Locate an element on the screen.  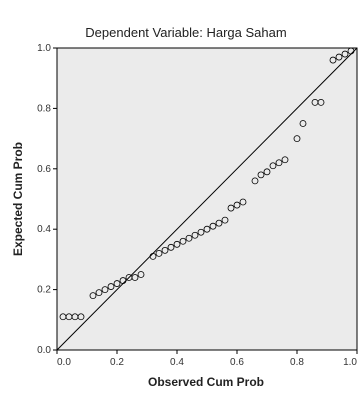
x-tick-label: 1.0 is located at coordinates (350, 362).